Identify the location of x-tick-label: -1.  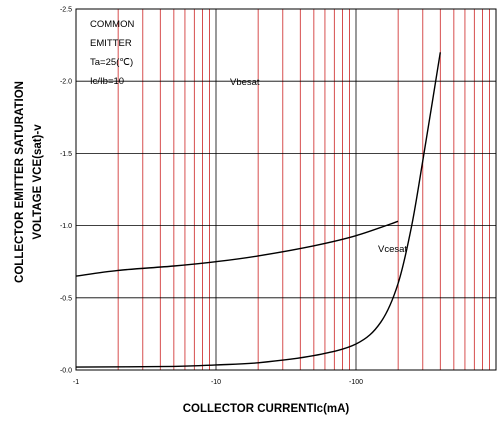
(76, 382).